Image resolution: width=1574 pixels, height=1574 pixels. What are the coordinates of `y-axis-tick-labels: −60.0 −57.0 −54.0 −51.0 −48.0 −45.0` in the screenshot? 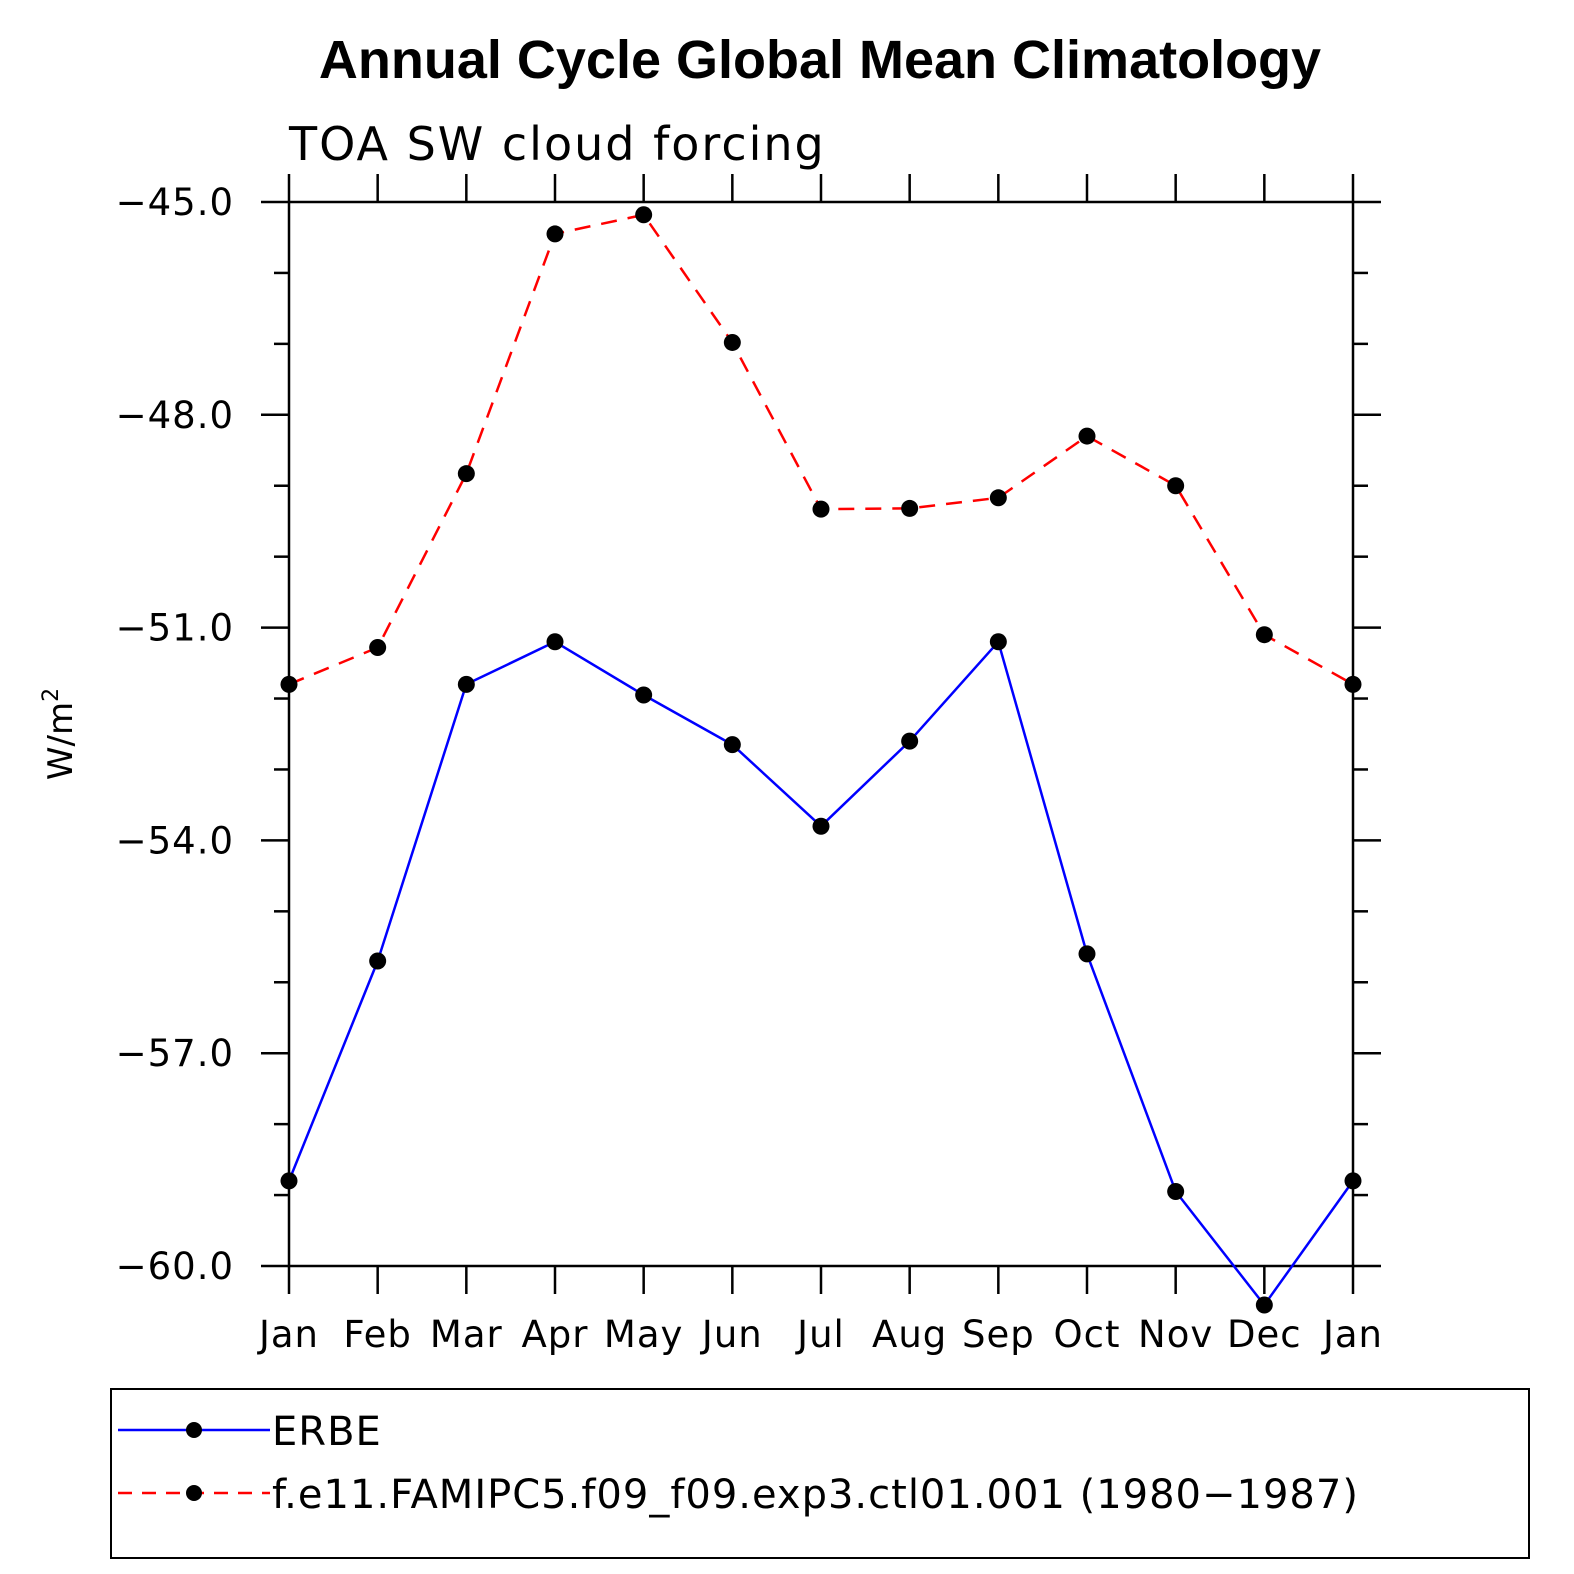 It's located at (175, 734).